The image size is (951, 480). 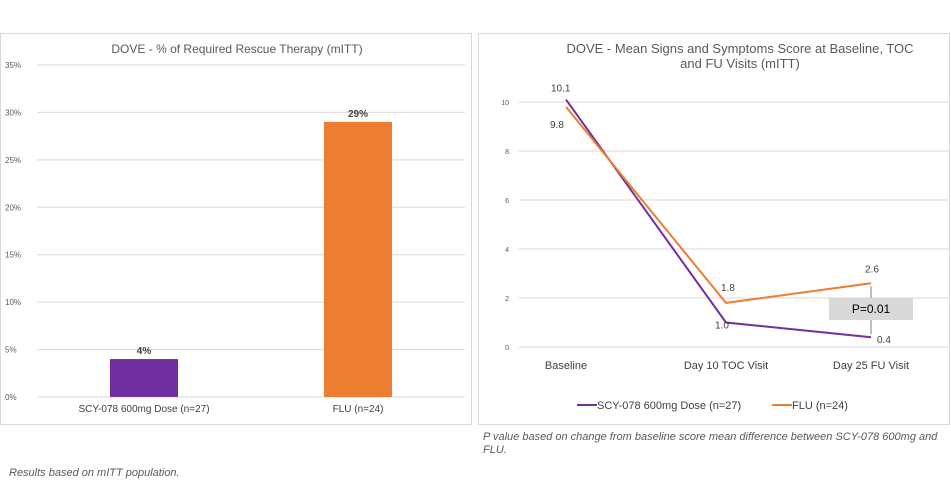 What do you see at coordinates (566, 366) in the screenshot?
I see `line-x-tick-label: Baseline` at bounding box center [566, 366].